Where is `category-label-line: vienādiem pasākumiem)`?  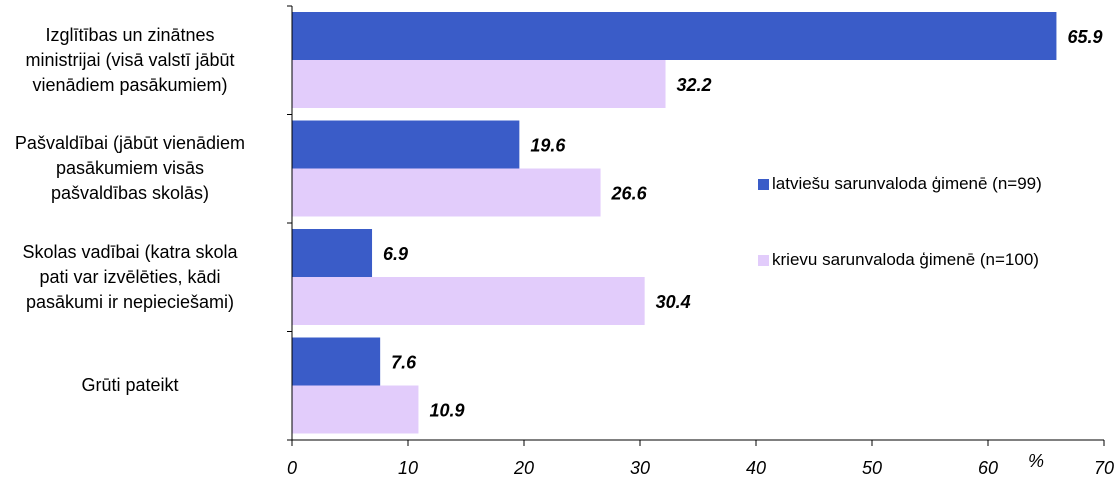
category-label-line: vienādiem pasākumiem) is located at coordinates (130, 84).